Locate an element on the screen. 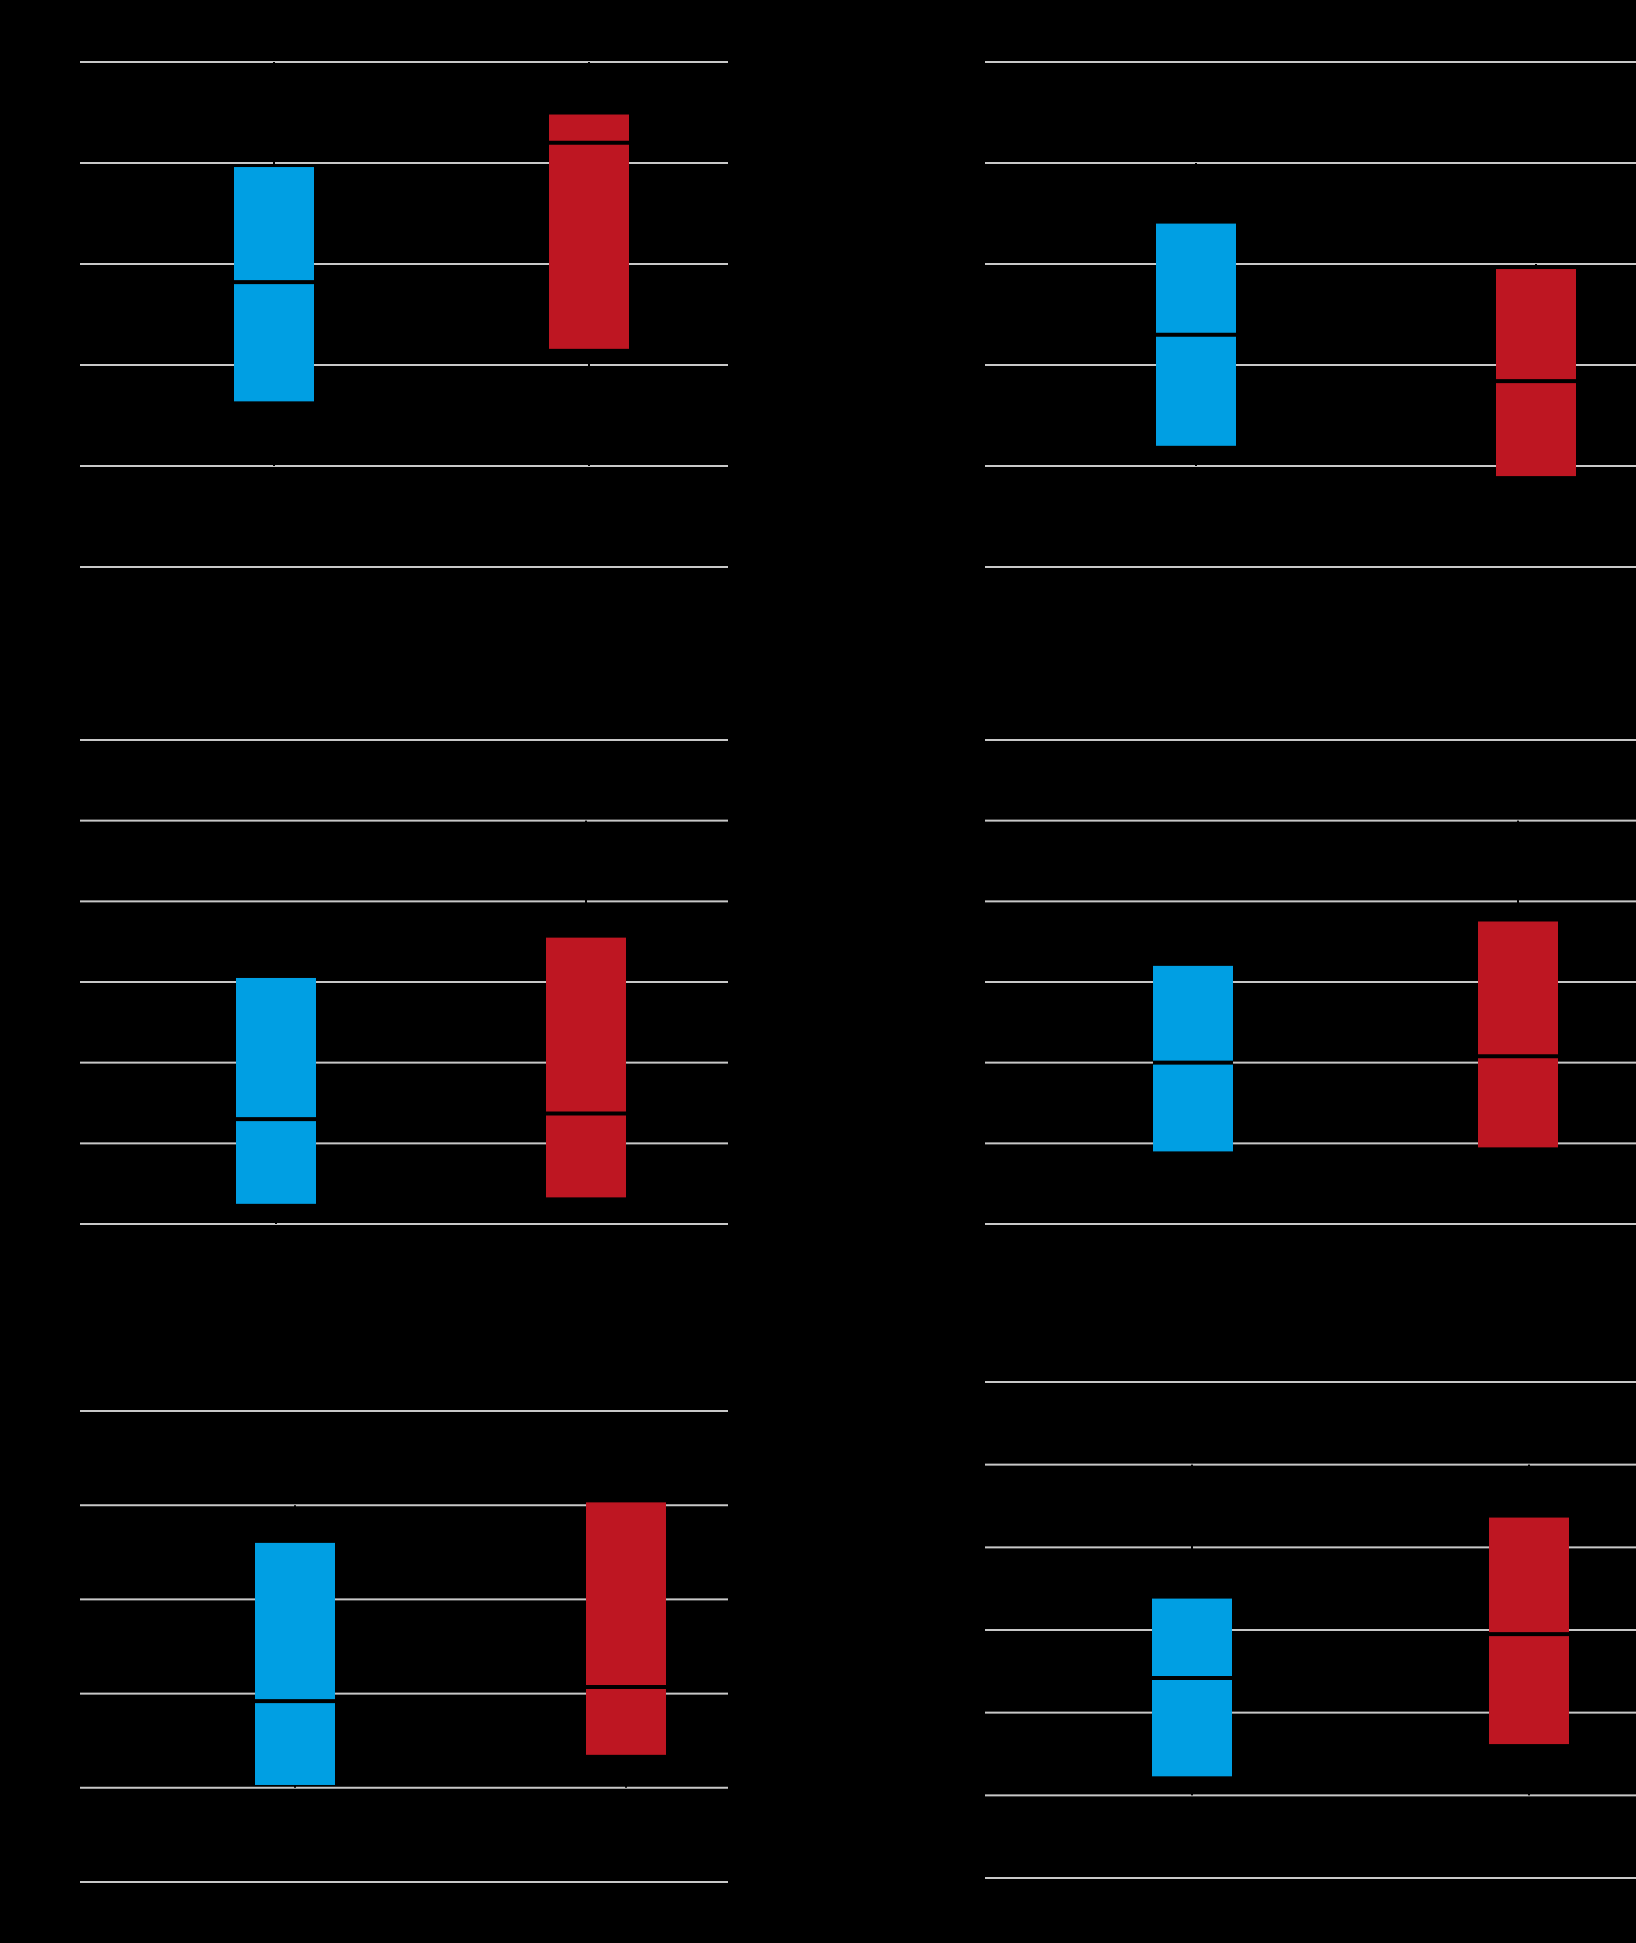 Image resolution: width=1636 pixels, height=1943 pixels. panel-top-left is located at coordinates (404, 314).